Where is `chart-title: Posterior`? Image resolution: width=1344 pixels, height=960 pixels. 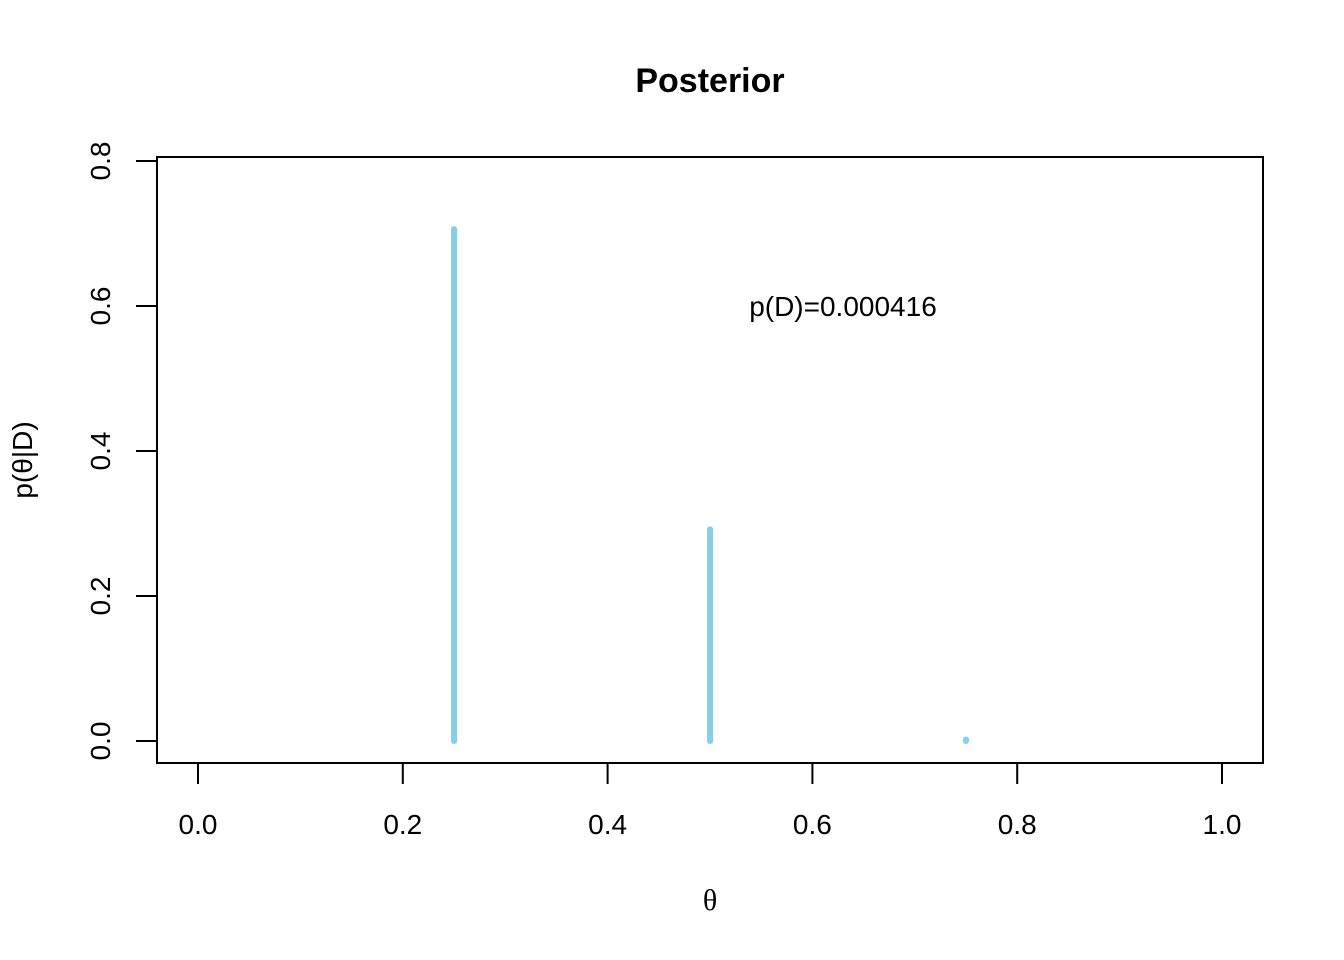
chart-title: Posterior is located at coordinates (709, 81).